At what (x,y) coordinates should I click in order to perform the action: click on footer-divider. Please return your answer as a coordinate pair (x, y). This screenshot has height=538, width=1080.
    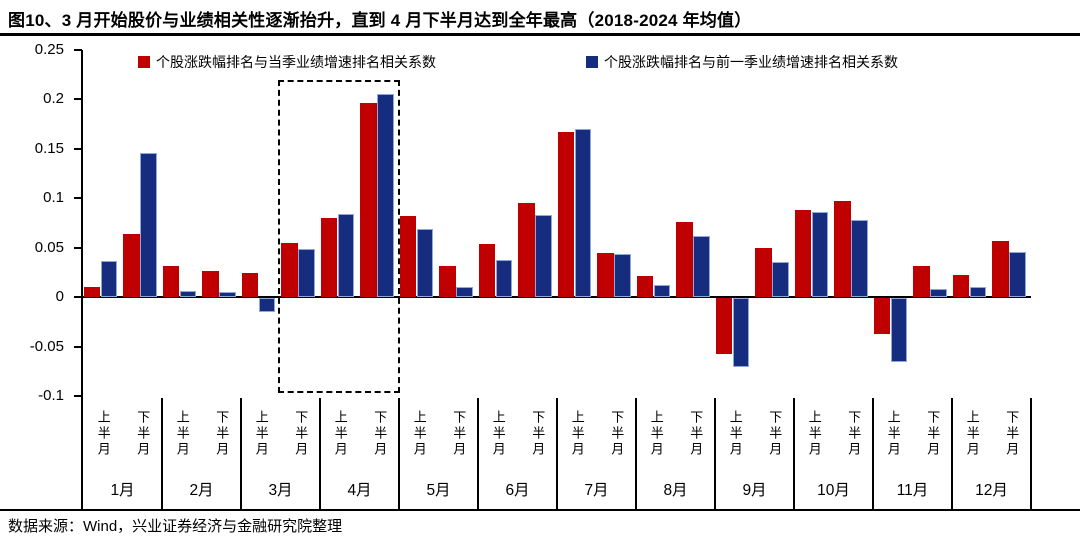
    Looking at the image, I should click on (540, 510).